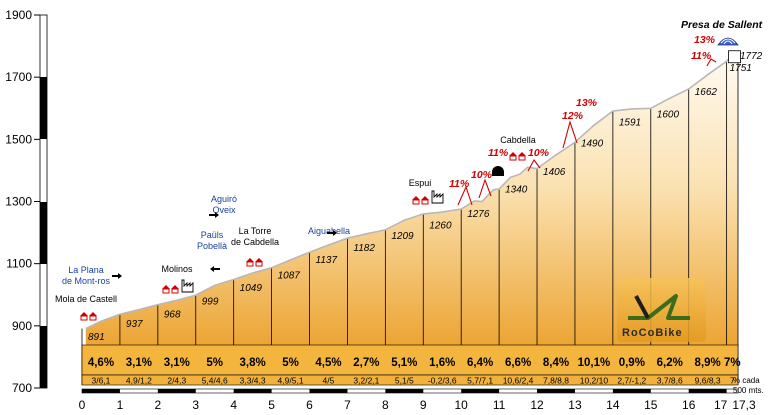 This screenshot has height=415, width=775. I want to click on gradient-spike, so click(485, 188).